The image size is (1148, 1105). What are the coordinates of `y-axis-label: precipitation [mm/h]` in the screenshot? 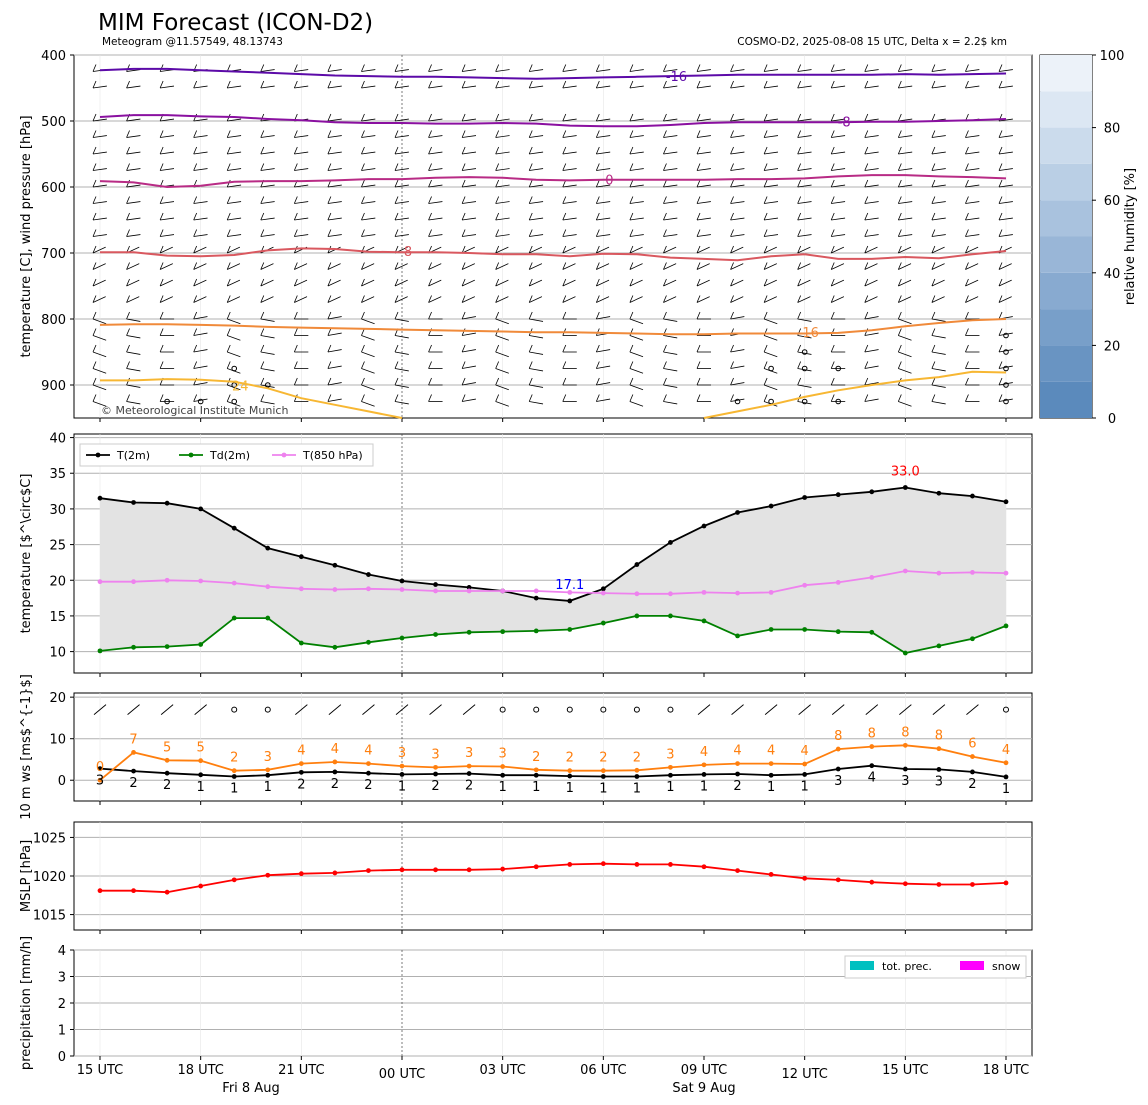 It's located at (26, 1003).